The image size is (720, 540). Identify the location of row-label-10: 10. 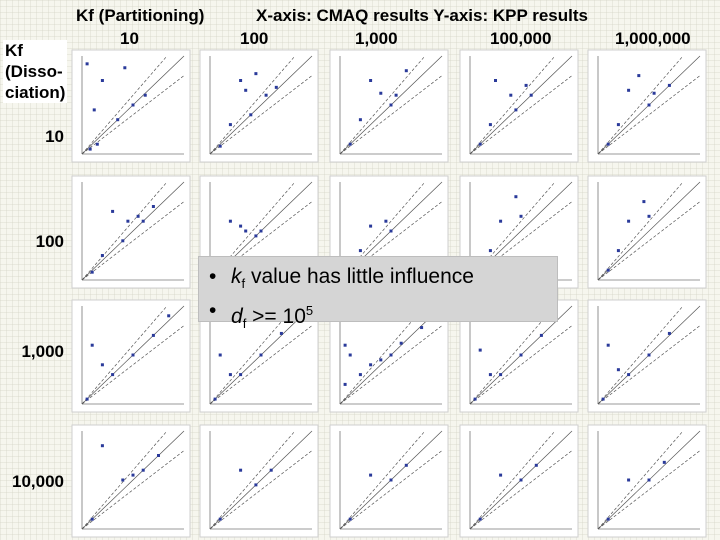
(54, 136).